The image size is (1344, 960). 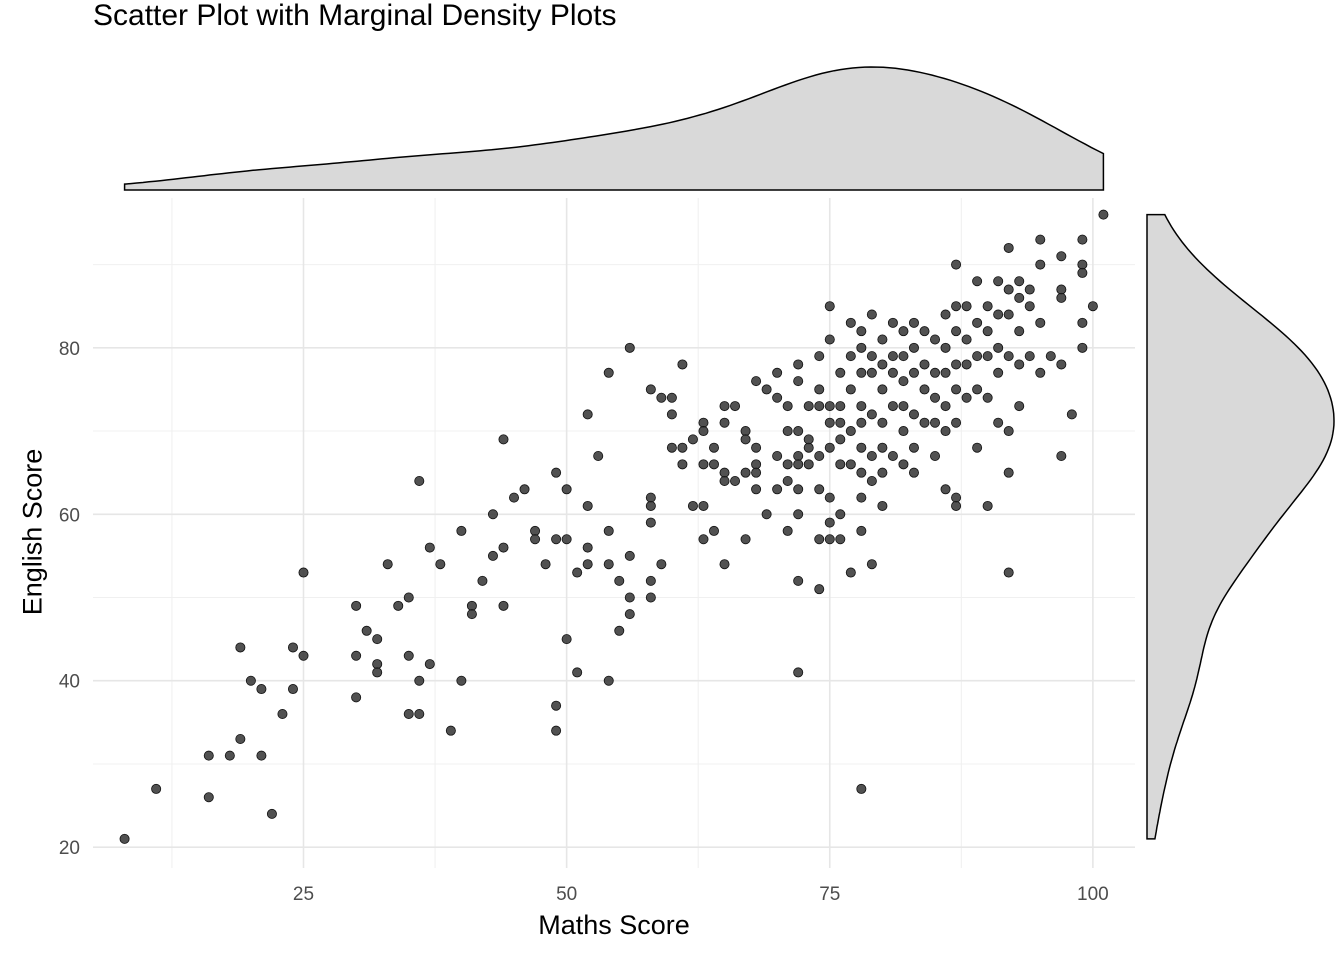 What do you see at coordinates (355, 16) in the screenshot?
I see `chart-title: Scatter Plot with Marginal Density Plots` at bounding box center [355, 16].